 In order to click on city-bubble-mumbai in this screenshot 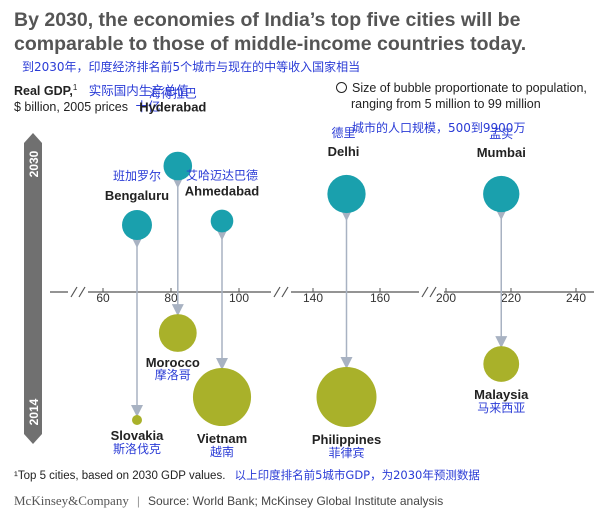, I will do `click(501, 194)`.